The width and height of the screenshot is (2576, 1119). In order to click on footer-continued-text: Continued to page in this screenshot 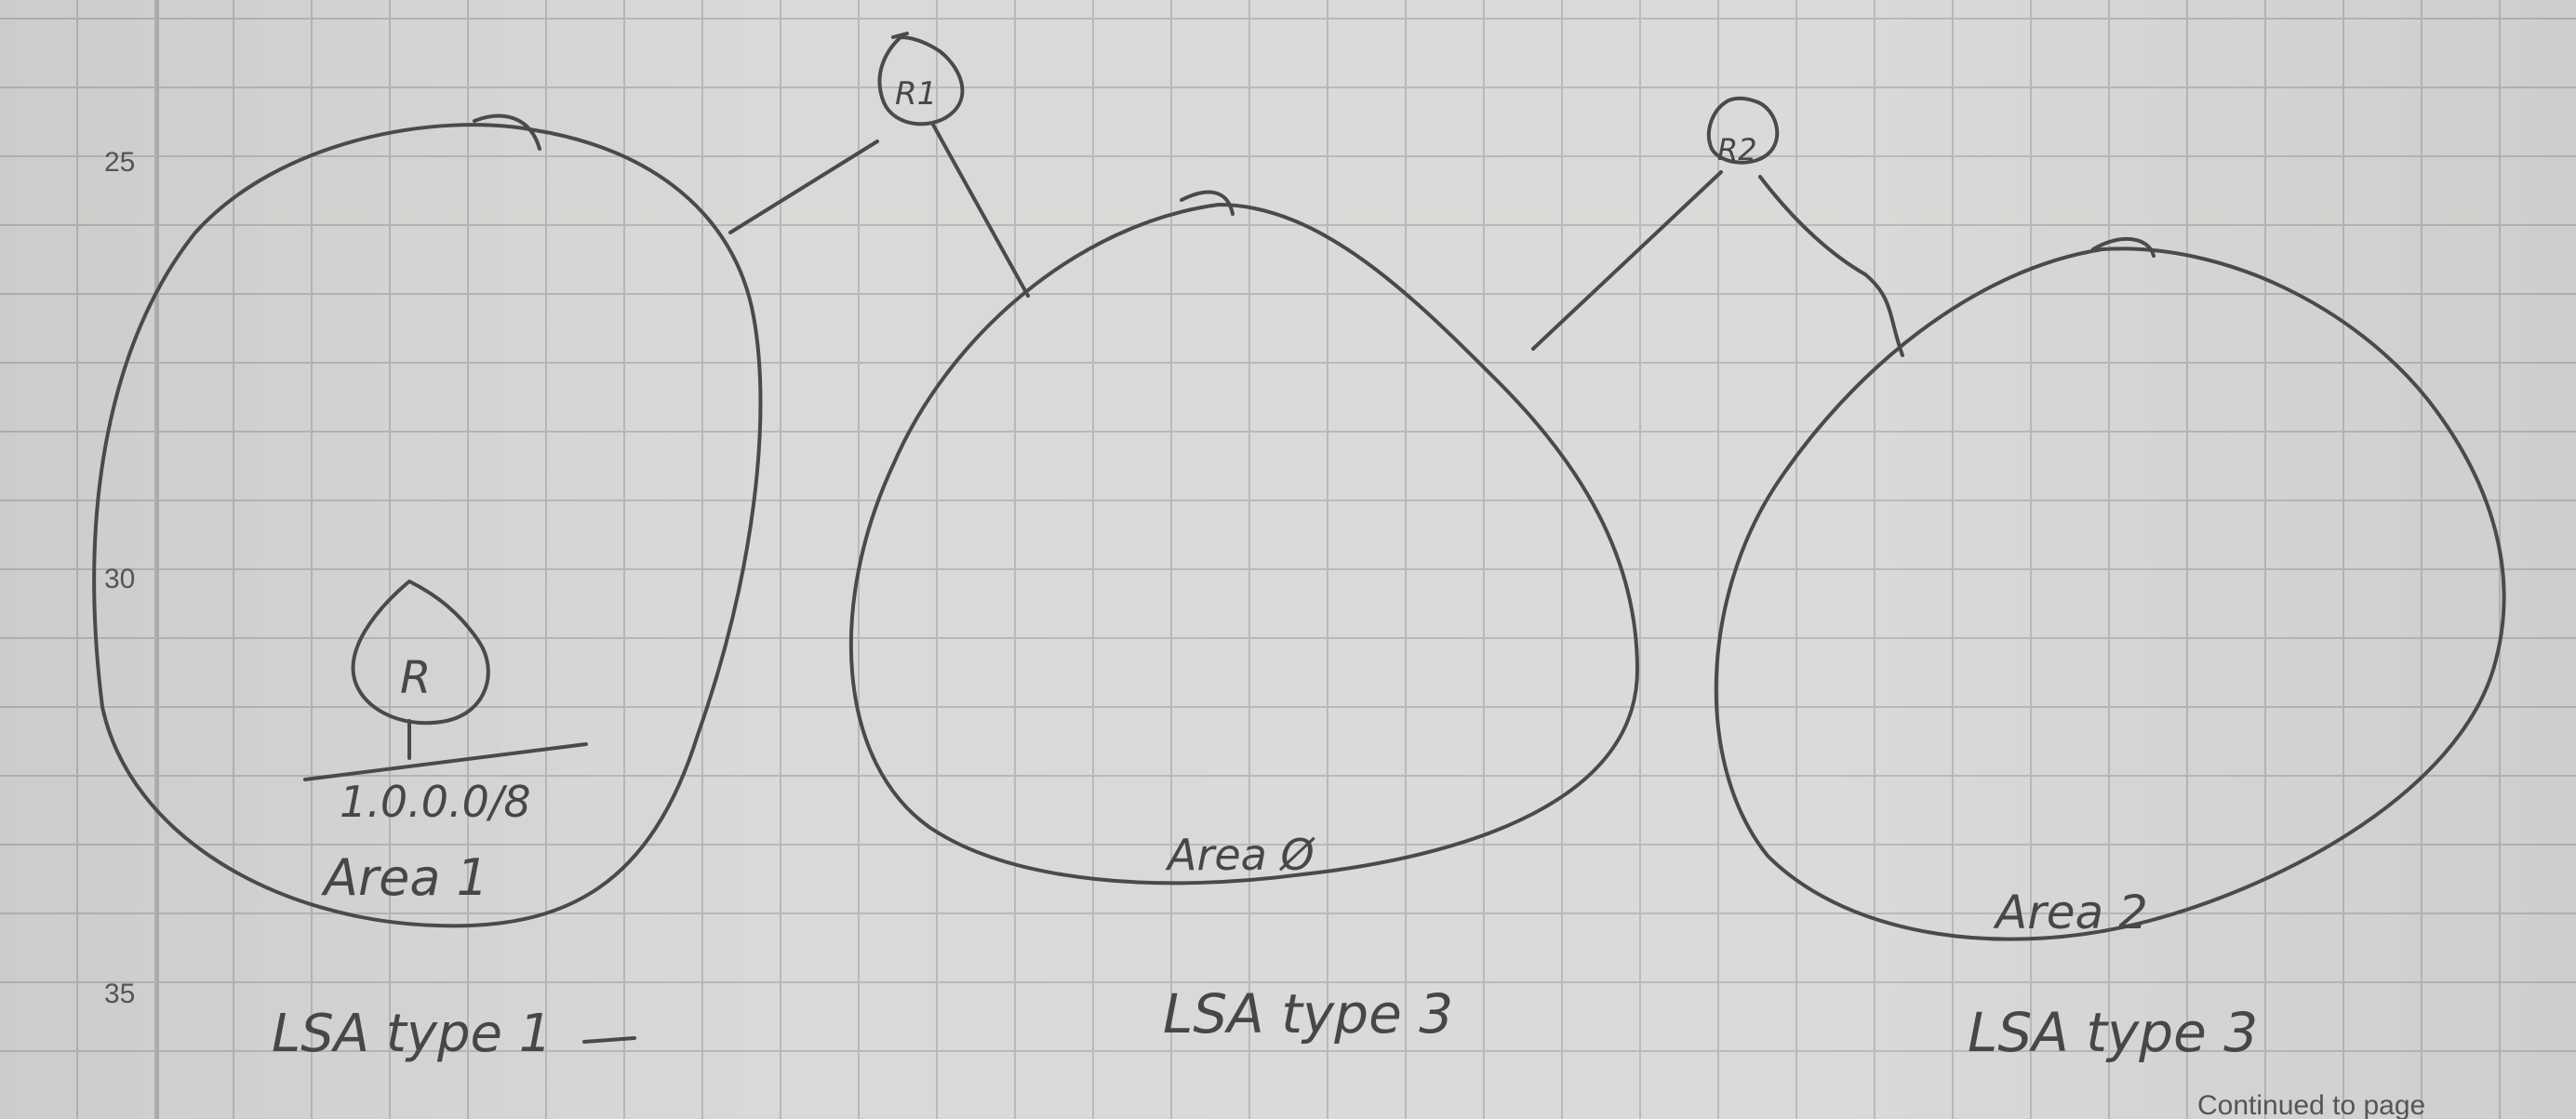, I will do `click(2311, 1104)`.